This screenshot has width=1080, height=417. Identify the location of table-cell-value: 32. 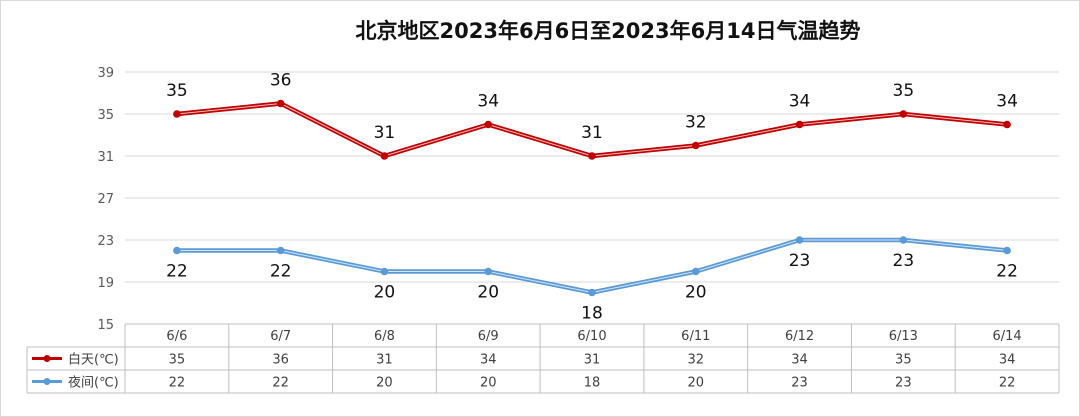
(696, 360).